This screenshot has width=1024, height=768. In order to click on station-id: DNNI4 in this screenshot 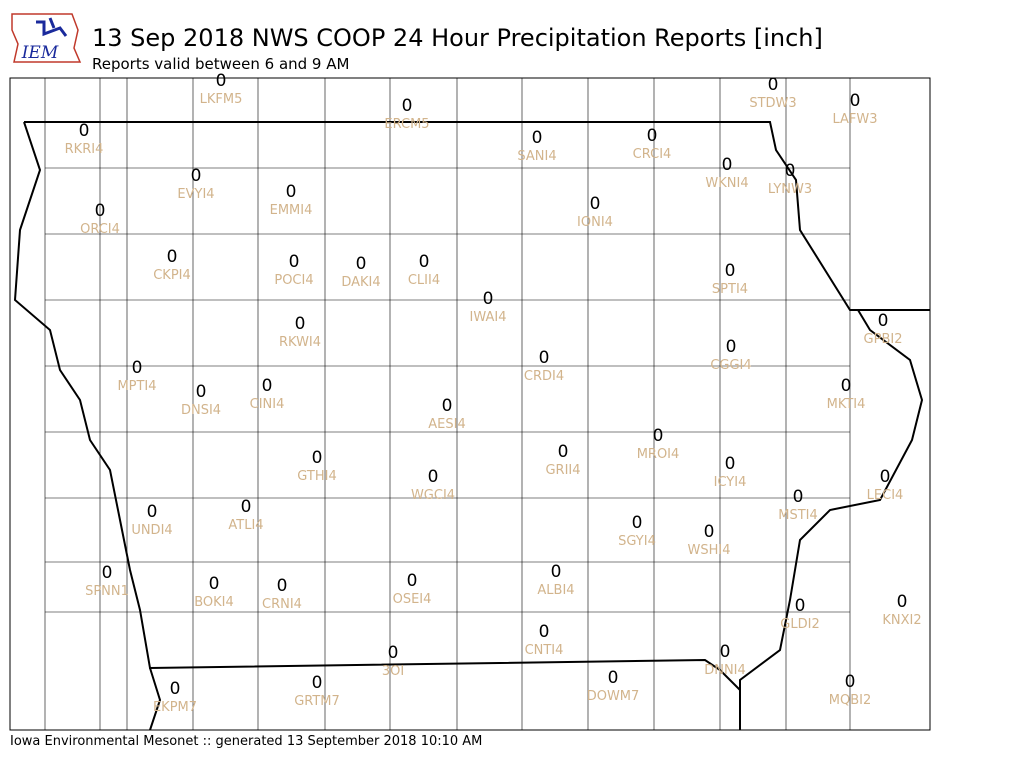, I will do `click(725, 670)`.